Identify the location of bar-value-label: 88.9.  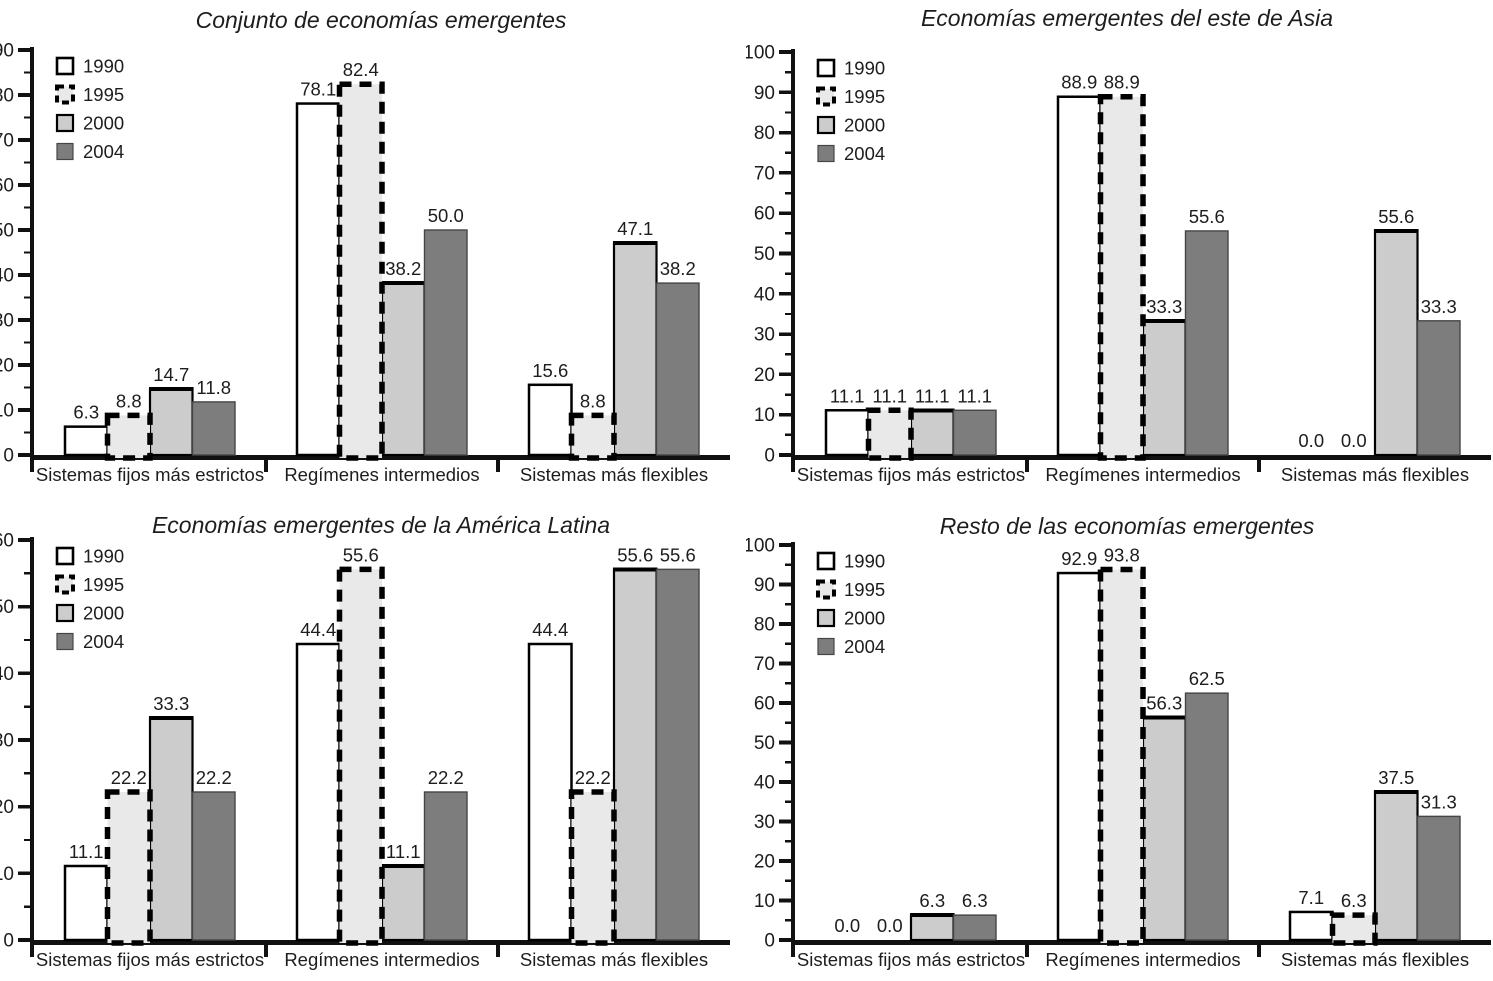
(1122, 82).